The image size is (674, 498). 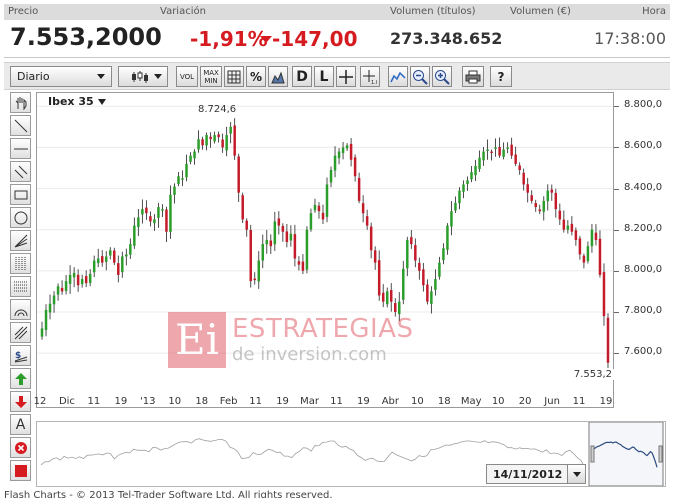 What do you see at coordinates (77, 101) in the screenshot?
I see `instrument-select: Ibex 35` at bounding box center [77, 101].